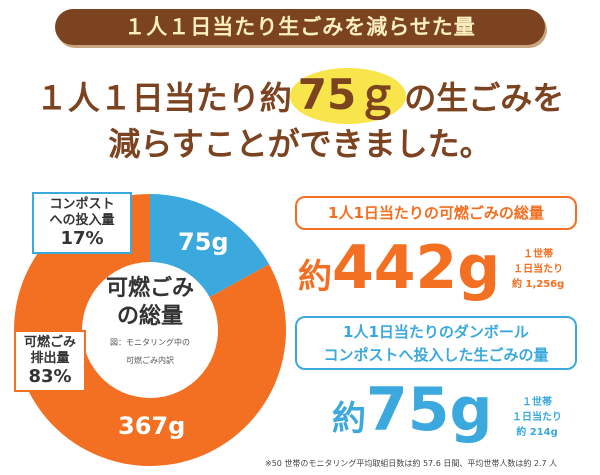 The image size is (600, 475). I want to click on center-title-1: 可燃ごみ, so click(149, 288).